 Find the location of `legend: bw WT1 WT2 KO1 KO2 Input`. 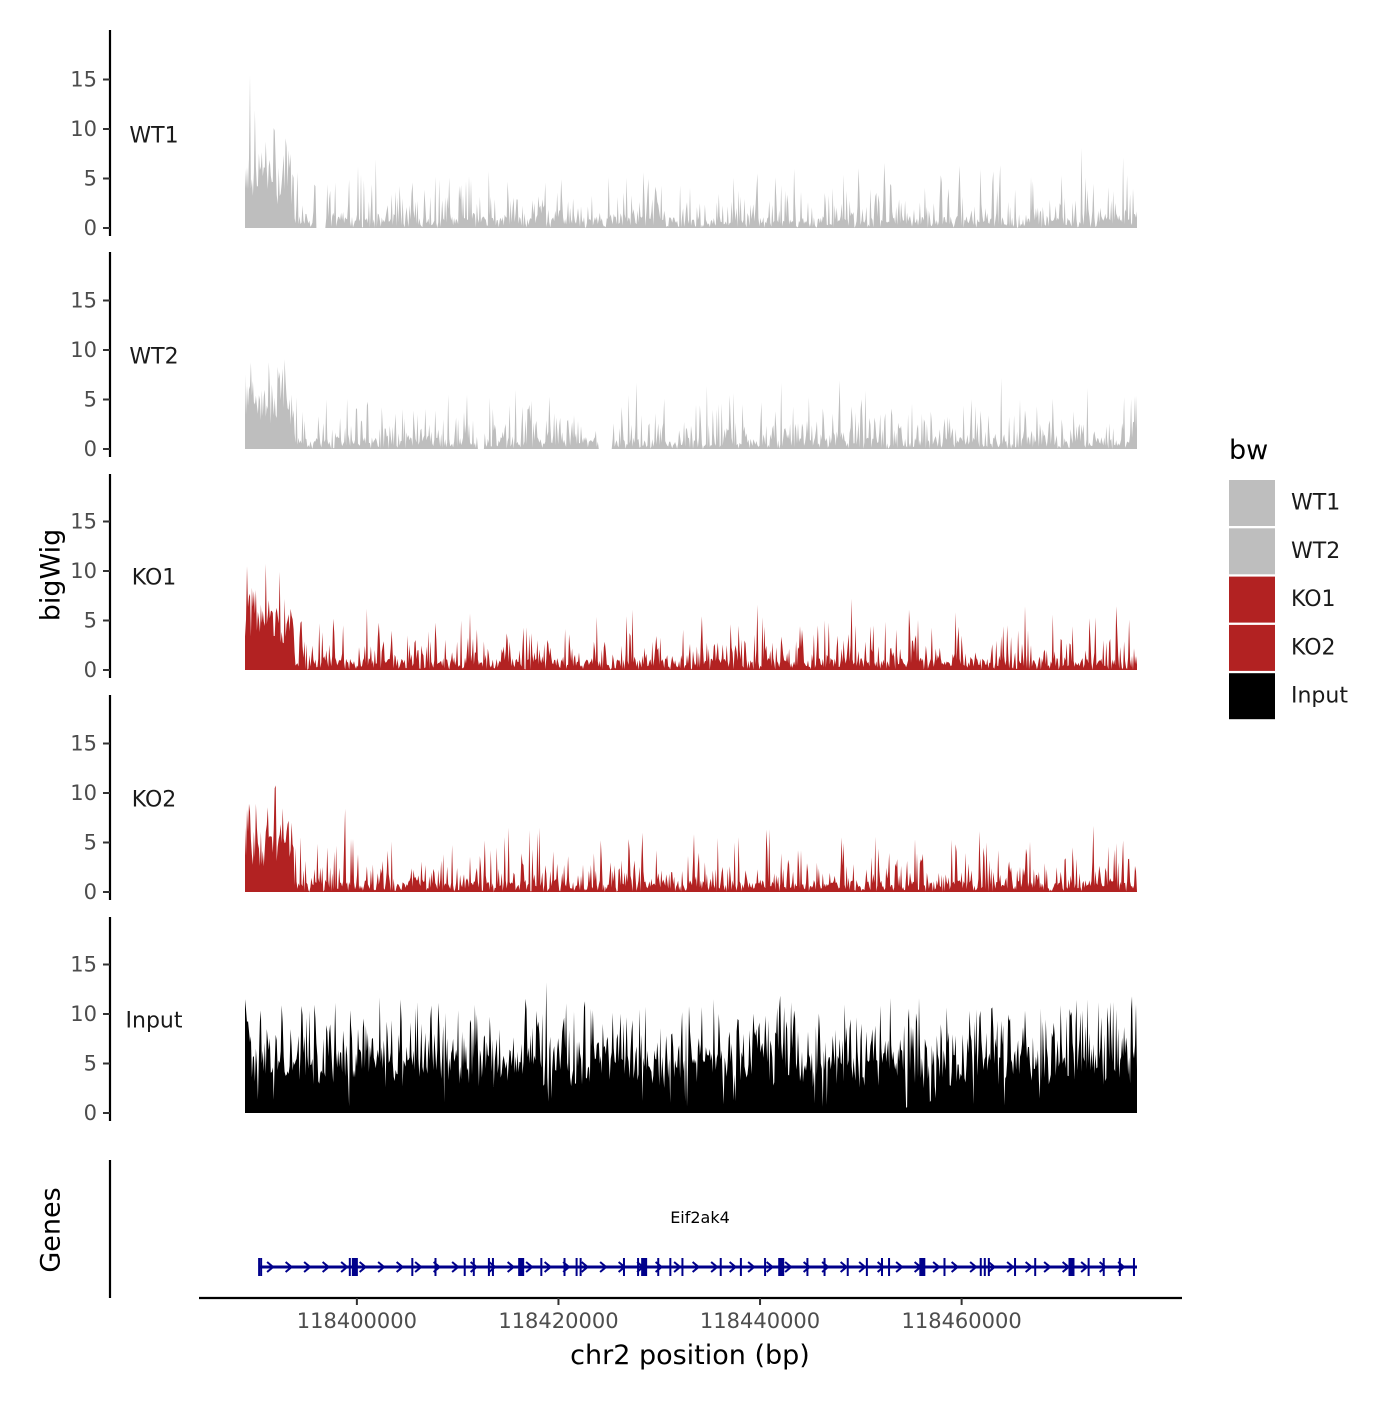

legend: bw WT1 WT2 KO1 KO2 Input is located at coordinates (1288, 577).